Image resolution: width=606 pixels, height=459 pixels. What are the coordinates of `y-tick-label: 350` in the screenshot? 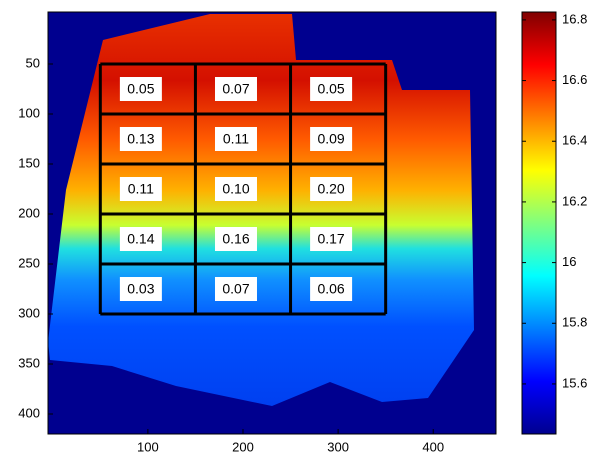 It's located at (29, 362).